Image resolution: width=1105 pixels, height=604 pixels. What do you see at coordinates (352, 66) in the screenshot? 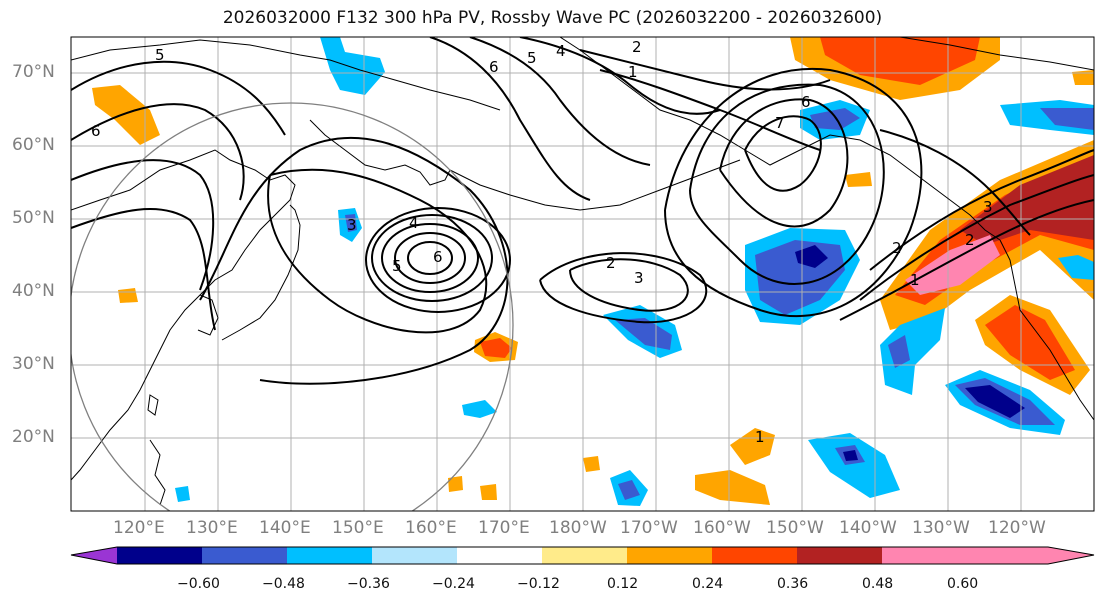
I see `anomaly-negative-bering` at bounding box center [352, 66].